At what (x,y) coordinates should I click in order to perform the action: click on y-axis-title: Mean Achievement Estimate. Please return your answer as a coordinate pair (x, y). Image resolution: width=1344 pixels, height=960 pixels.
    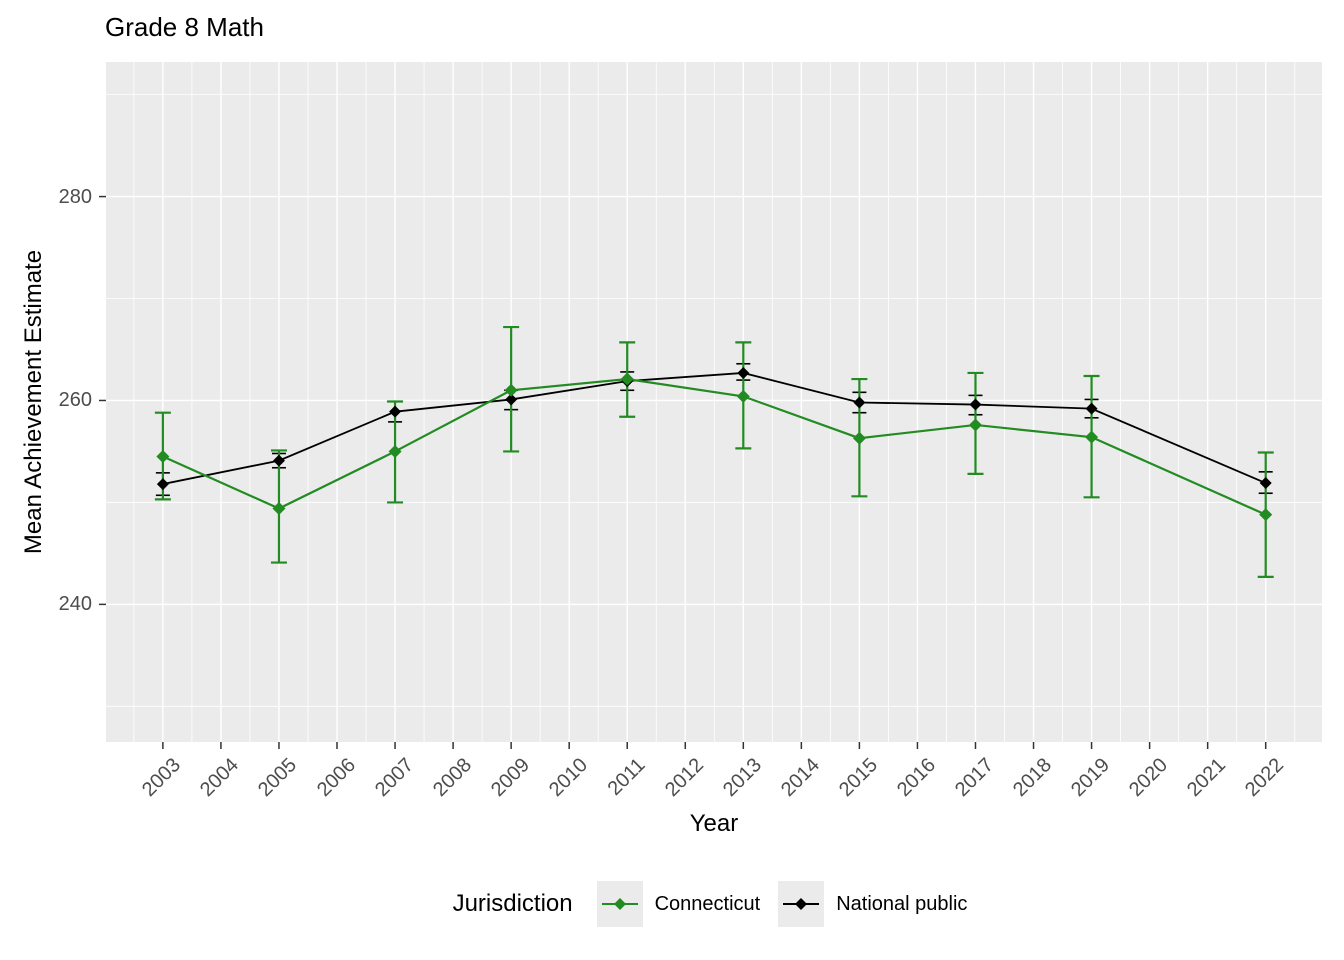
    Looking at the image, I should click on (33, 402).